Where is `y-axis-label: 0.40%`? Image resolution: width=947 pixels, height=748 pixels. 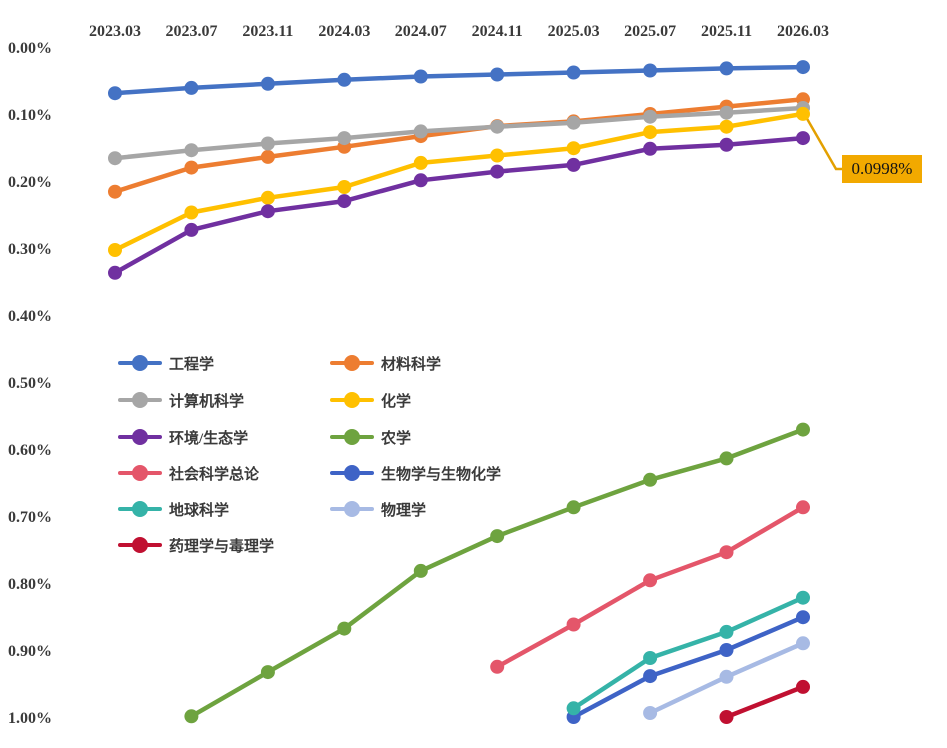
y-axis-label: 0.40% is located at coordinates (30, 316).